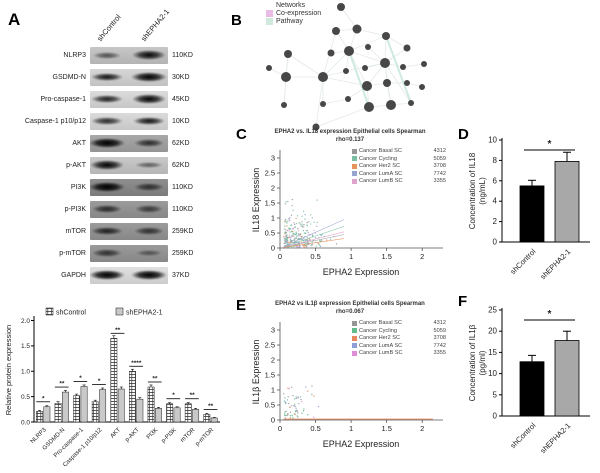  I want to click on regression-line, so click(314, 233).